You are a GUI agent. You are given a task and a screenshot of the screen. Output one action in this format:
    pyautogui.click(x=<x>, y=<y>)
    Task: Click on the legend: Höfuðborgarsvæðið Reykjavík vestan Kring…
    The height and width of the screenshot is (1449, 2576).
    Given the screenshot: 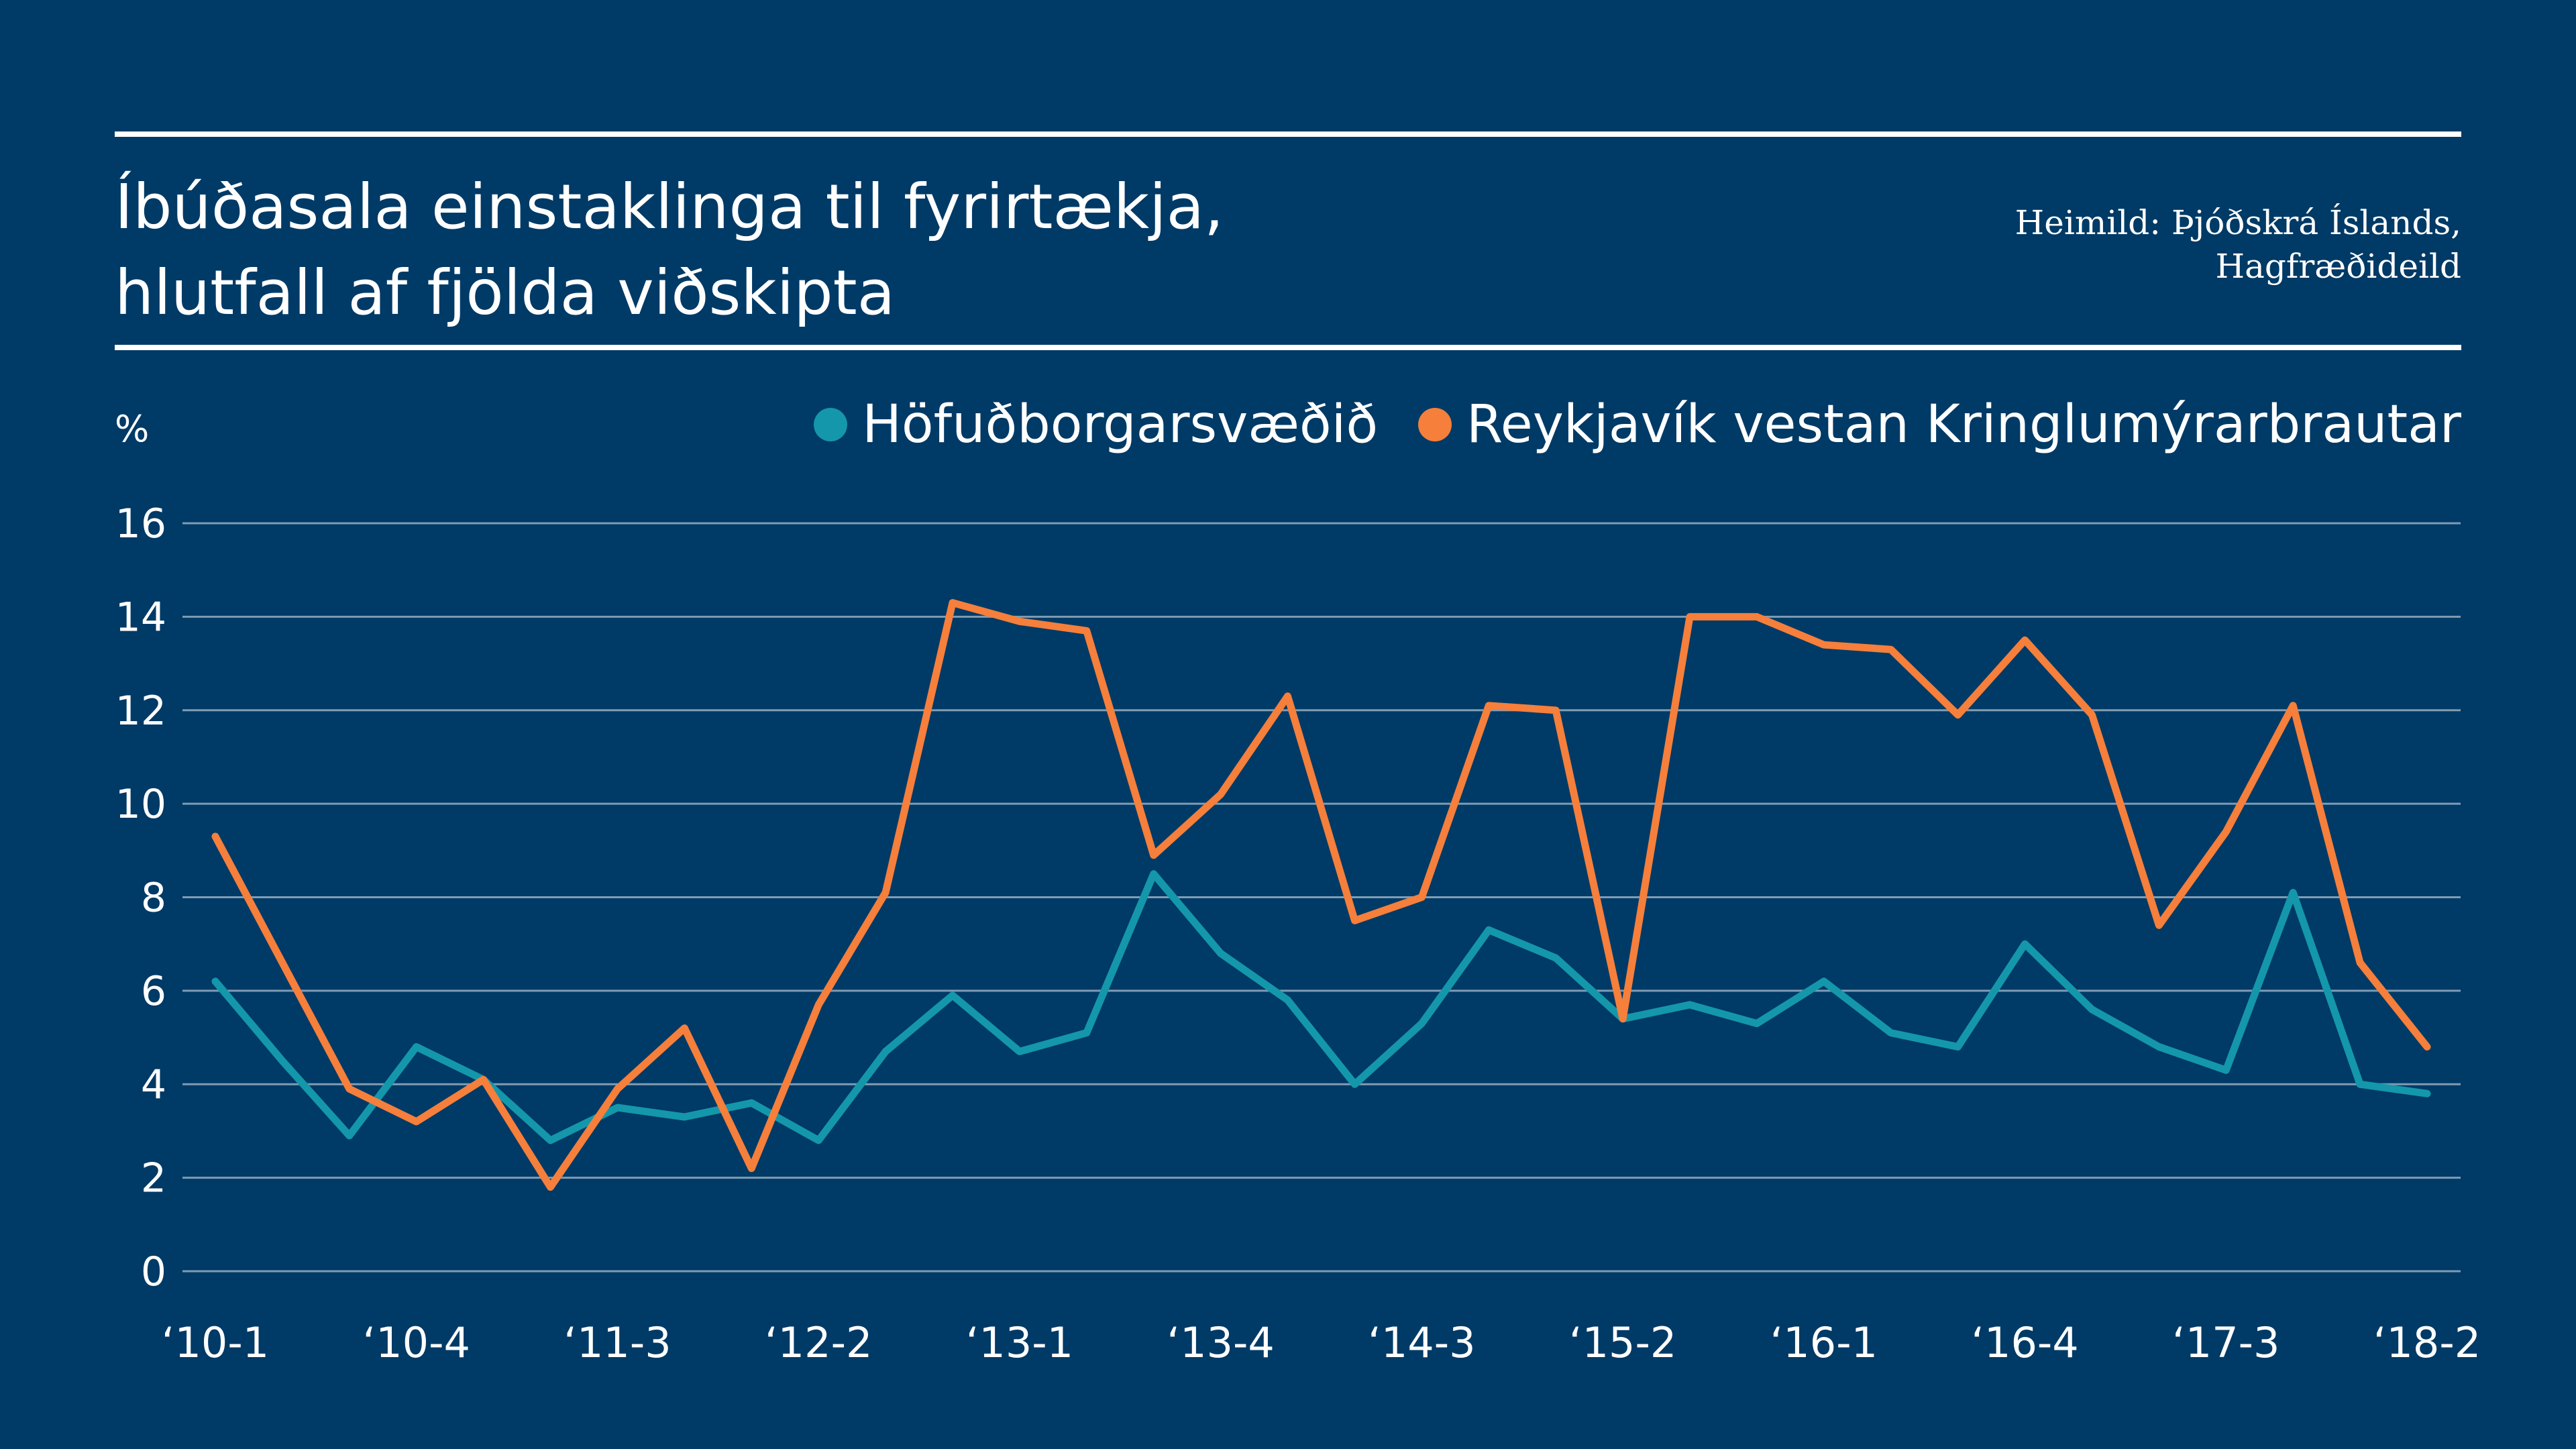 What is the action you would take?
    pyautogui.click(x=1617, y=424)
    